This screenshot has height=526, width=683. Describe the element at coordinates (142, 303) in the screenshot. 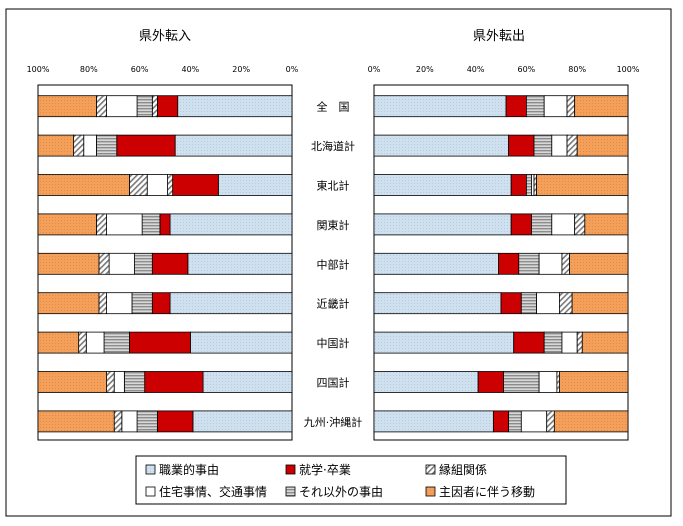

I see `left-bar-6-other` at that location.